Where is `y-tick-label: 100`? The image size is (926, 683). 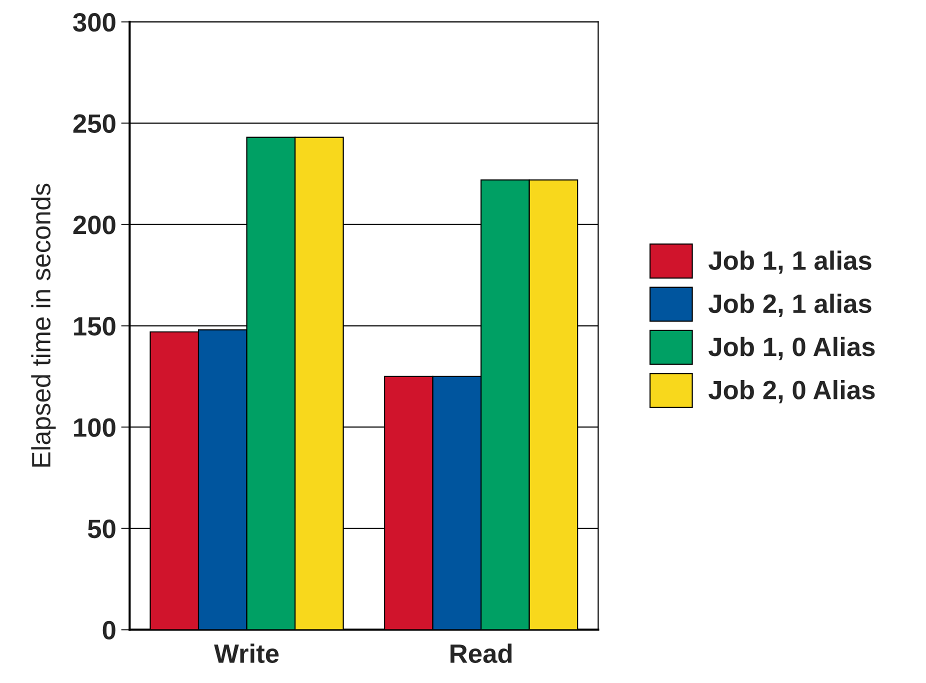
y-tick-label: 100 is located at coordinates (95, 427).